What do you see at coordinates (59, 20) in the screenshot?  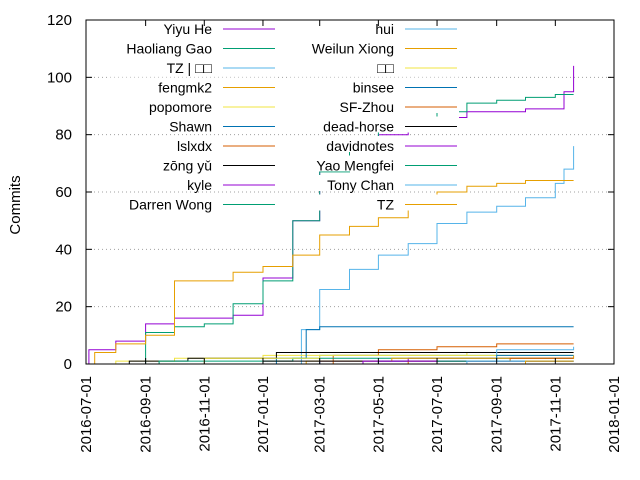 I see `y-tick-label: 120` at bounding box center [59, 20].